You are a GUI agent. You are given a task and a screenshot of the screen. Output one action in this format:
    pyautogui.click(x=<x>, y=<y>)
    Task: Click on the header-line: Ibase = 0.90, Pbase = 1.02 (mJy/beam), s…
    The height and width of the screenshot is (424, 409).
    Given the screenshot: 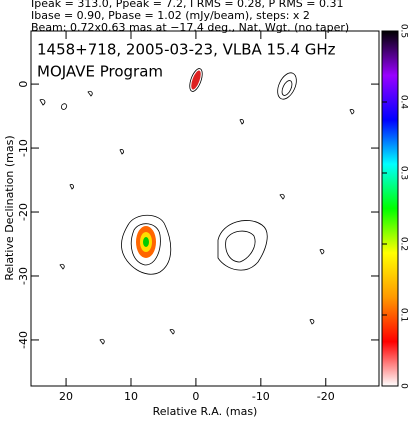 What is the action you would take?
    pyautogui.click(x=170, y=15)
    